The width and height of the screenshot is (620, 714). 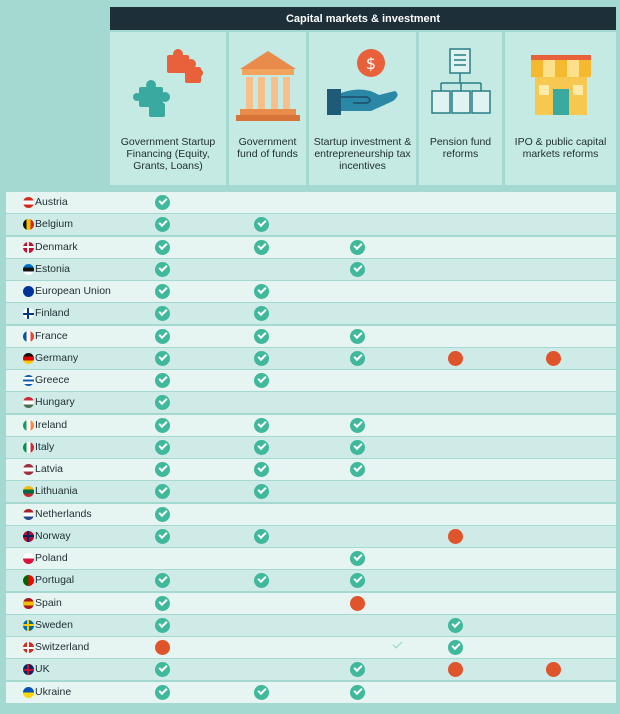 What do you see at coordinates (45, 446) in the screenshot?
I see `country-name: Italy` at bounding box center [45, 446].